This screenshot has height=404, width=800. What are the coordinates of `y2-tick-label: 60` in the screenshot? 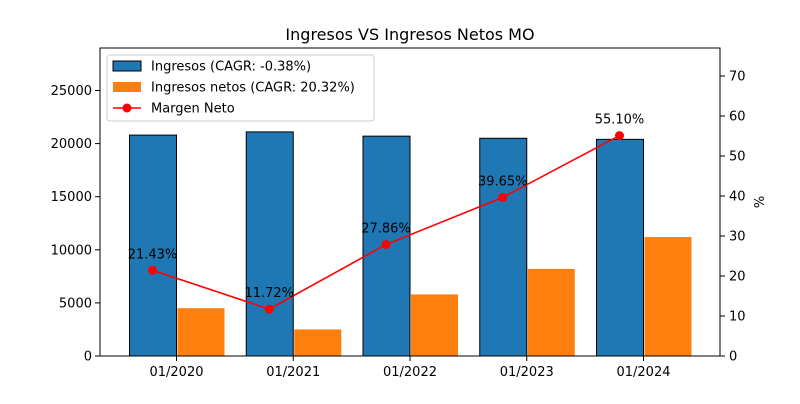 It's located at (737, 117).